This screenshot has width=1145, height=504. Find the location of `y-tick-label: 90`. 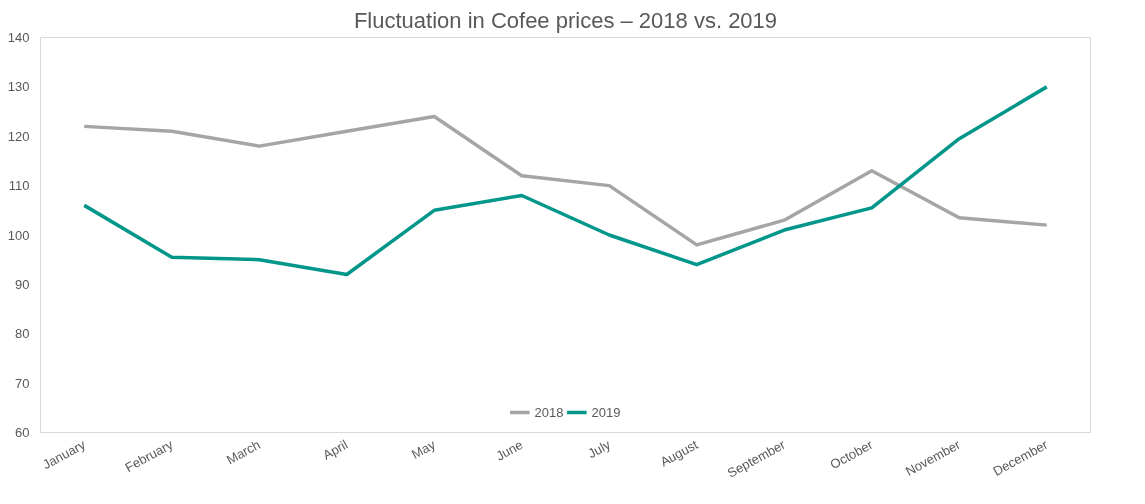

y-tick-label: 90 is located at coordinates (22, 284).